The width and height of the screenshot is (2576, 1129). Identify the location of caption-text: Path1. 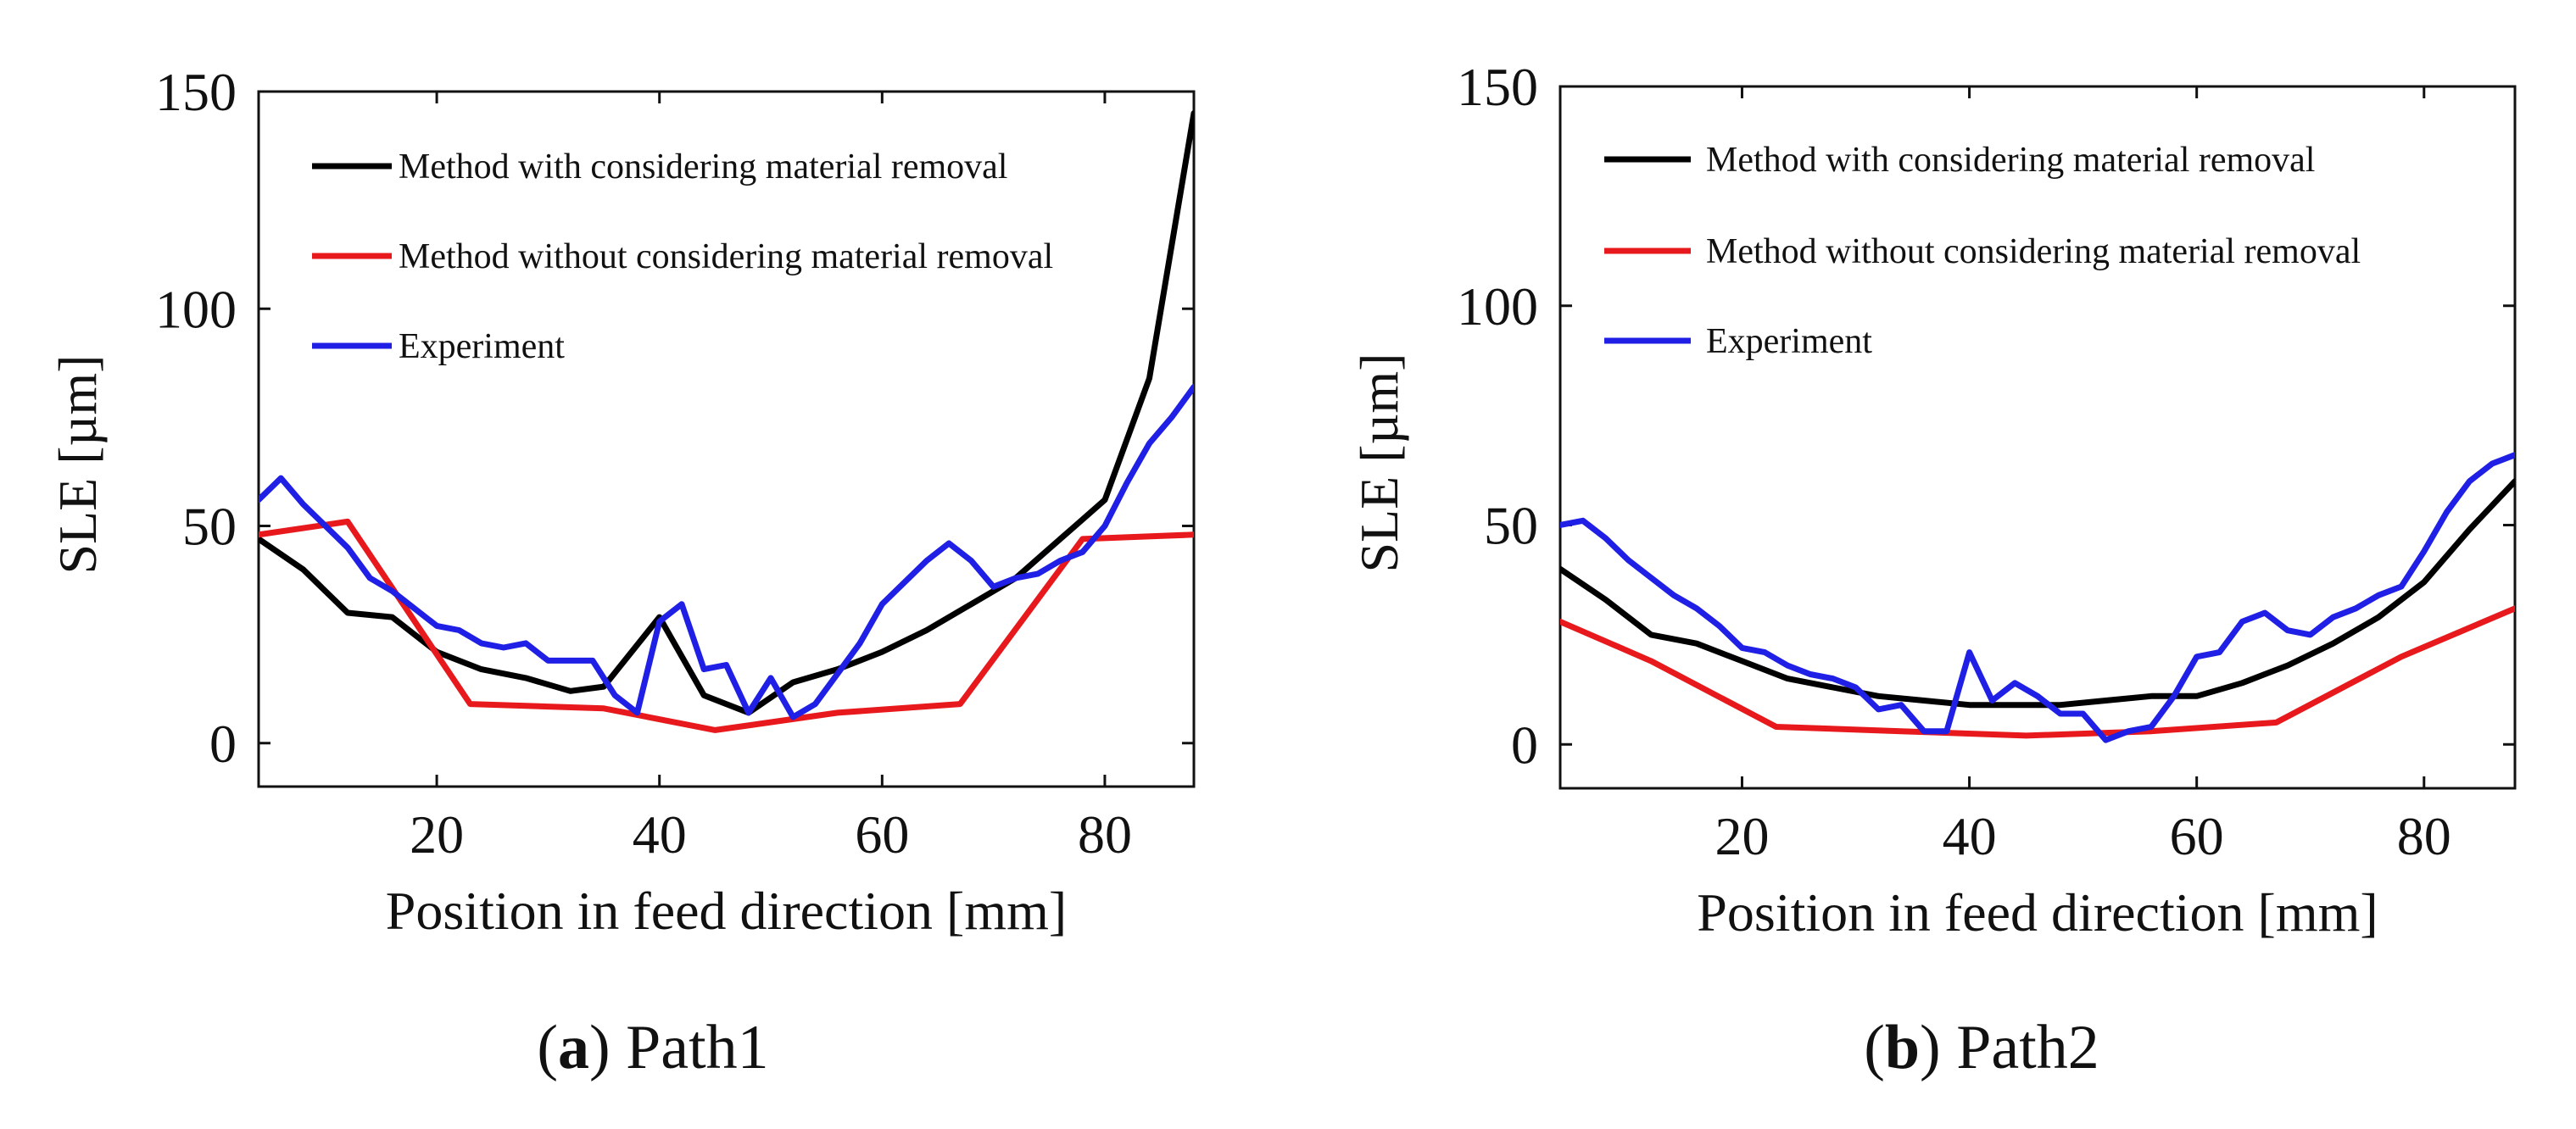
(697, 1047).